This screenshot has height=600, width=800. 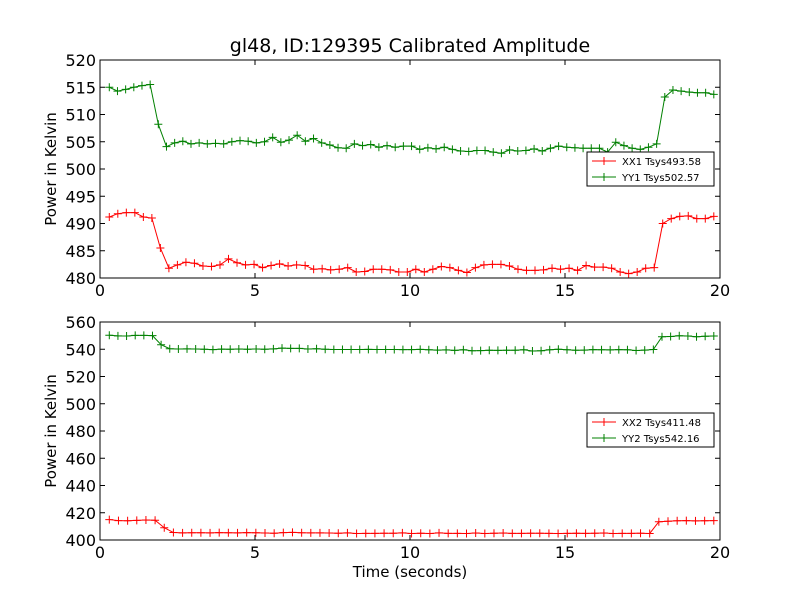 What do you see at coordinates (80, 278) in the screenshot?
I see `y-tick-label: 480` at bounding box center [80, 278].